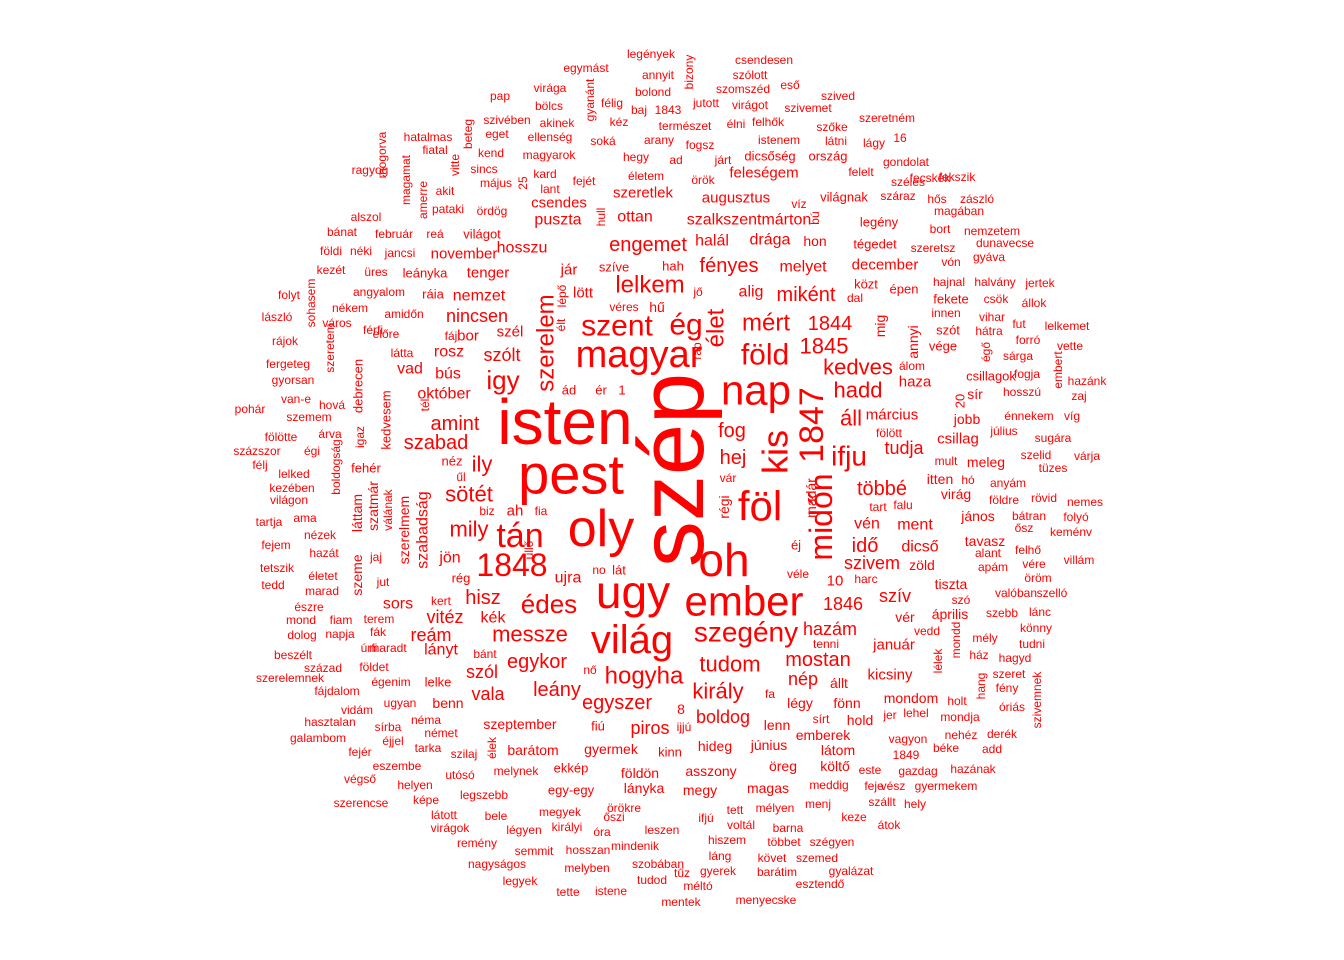  What do you see at coordinates (360, 779) in the screenshot?
I see `cloud-word: végső` at bounding box center [360, 779].